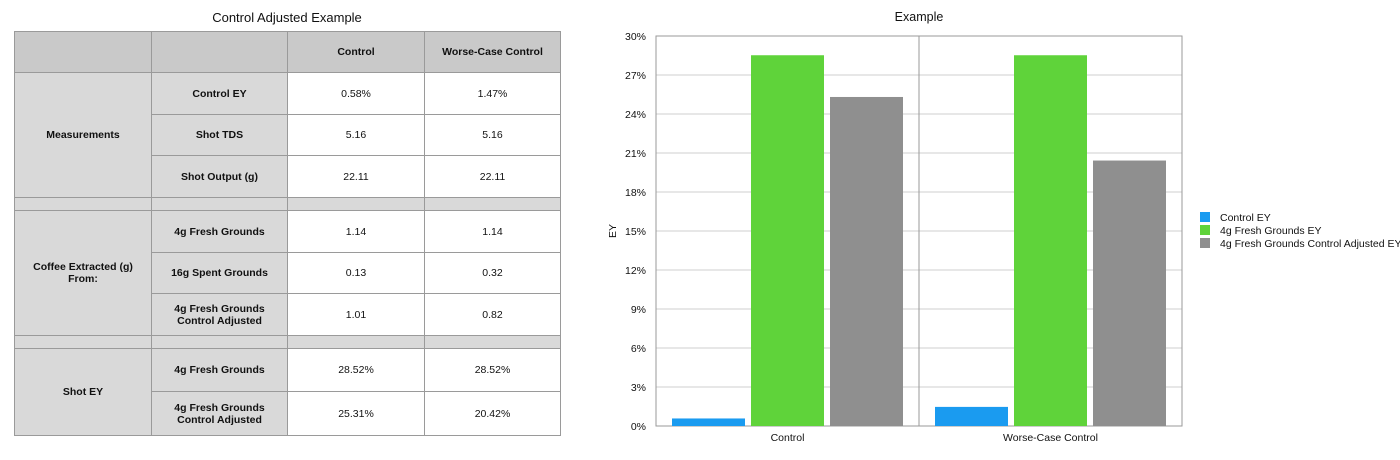 The image size is (1400, 460). Describe the element at coordinates (492, 176) in the screenshot. I see `cell-worse: 22.11` at that location.